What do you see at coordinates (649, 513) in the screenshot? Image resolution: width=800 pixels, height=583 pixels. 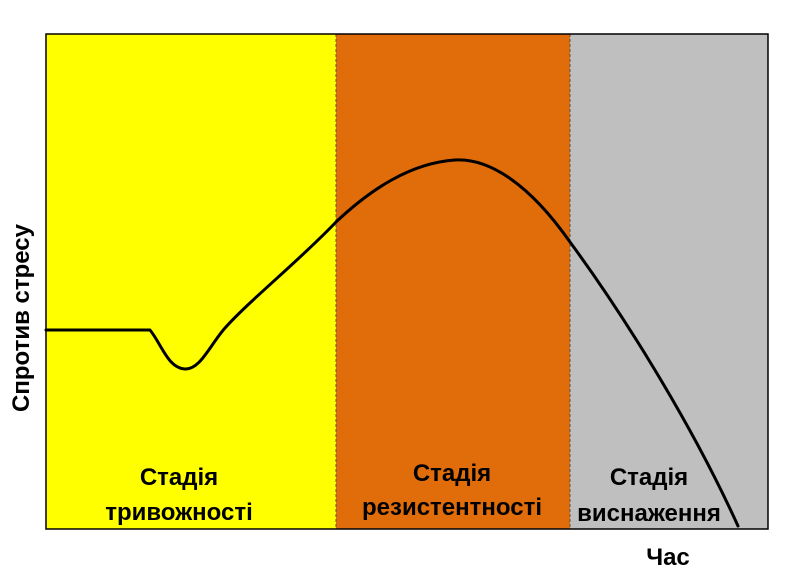 I see `stage-exhaustion-label-line2: виснаження` at bounding box center [649, 513].